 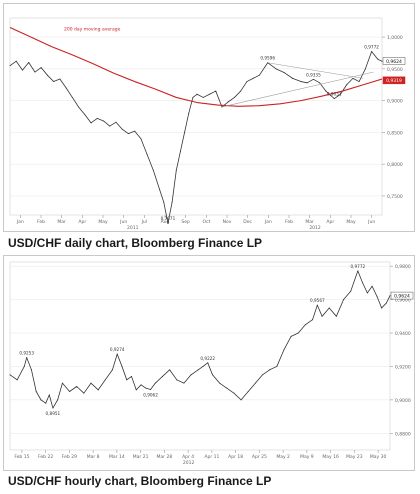 I want to click on support-trendline, so click(x=297, y=89).